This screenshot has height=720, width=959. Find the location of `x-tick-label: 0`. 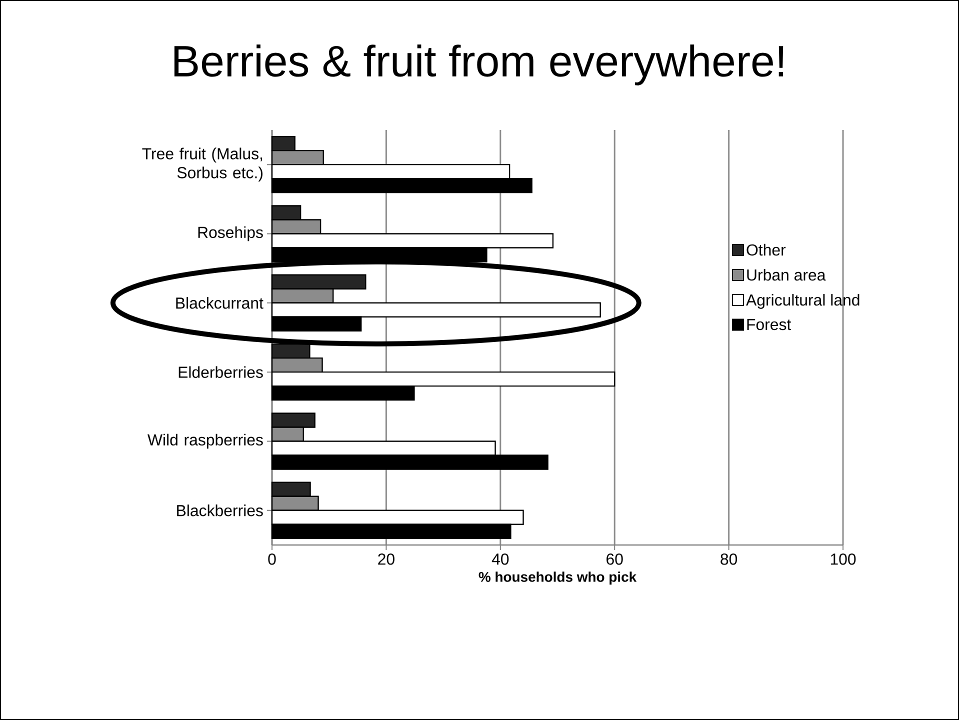

x-tick-label: 0 is located at coordinates (272, 559).